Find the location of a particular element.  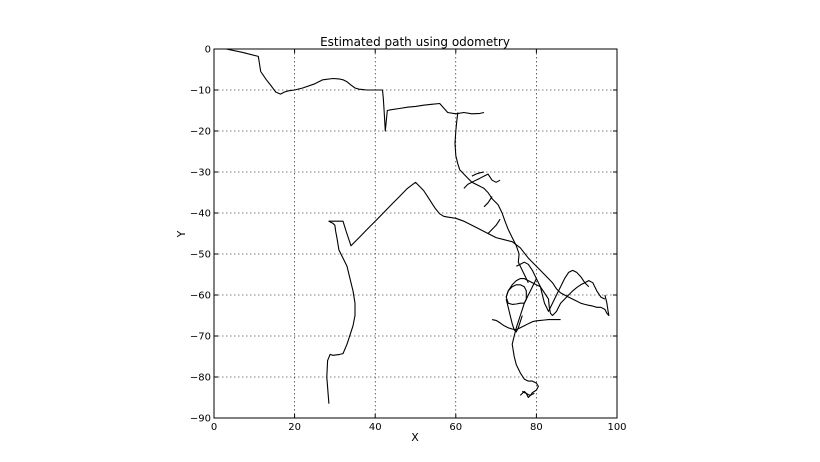

y-tick-label: −80 is located at coordinates (200, 378).